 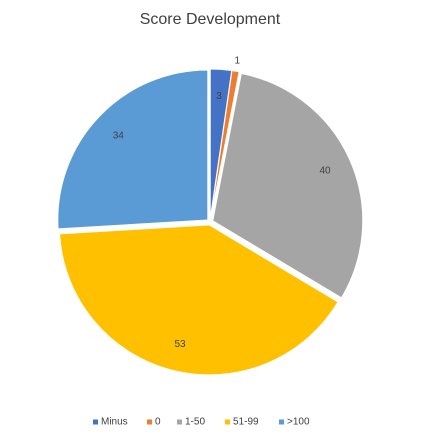 I want to click on data-label: 40, so click(x=326, y=170).